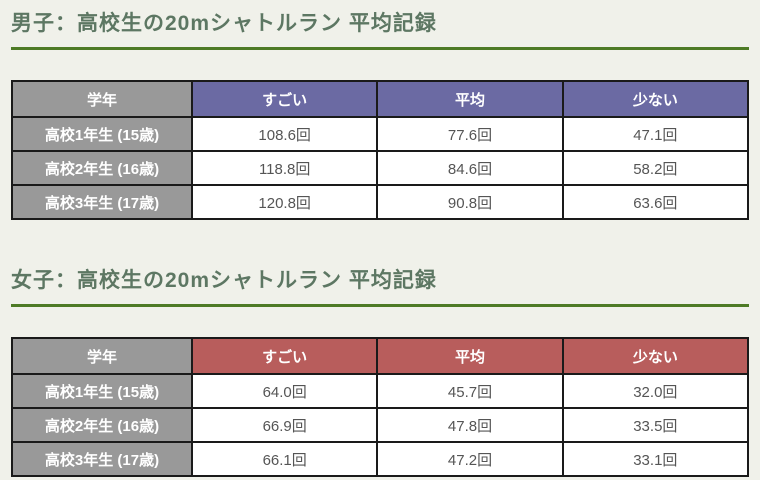 The width and height of the screenshot is (760, 480). I want to click on value-cell: 90.8回, so click(470, 202).